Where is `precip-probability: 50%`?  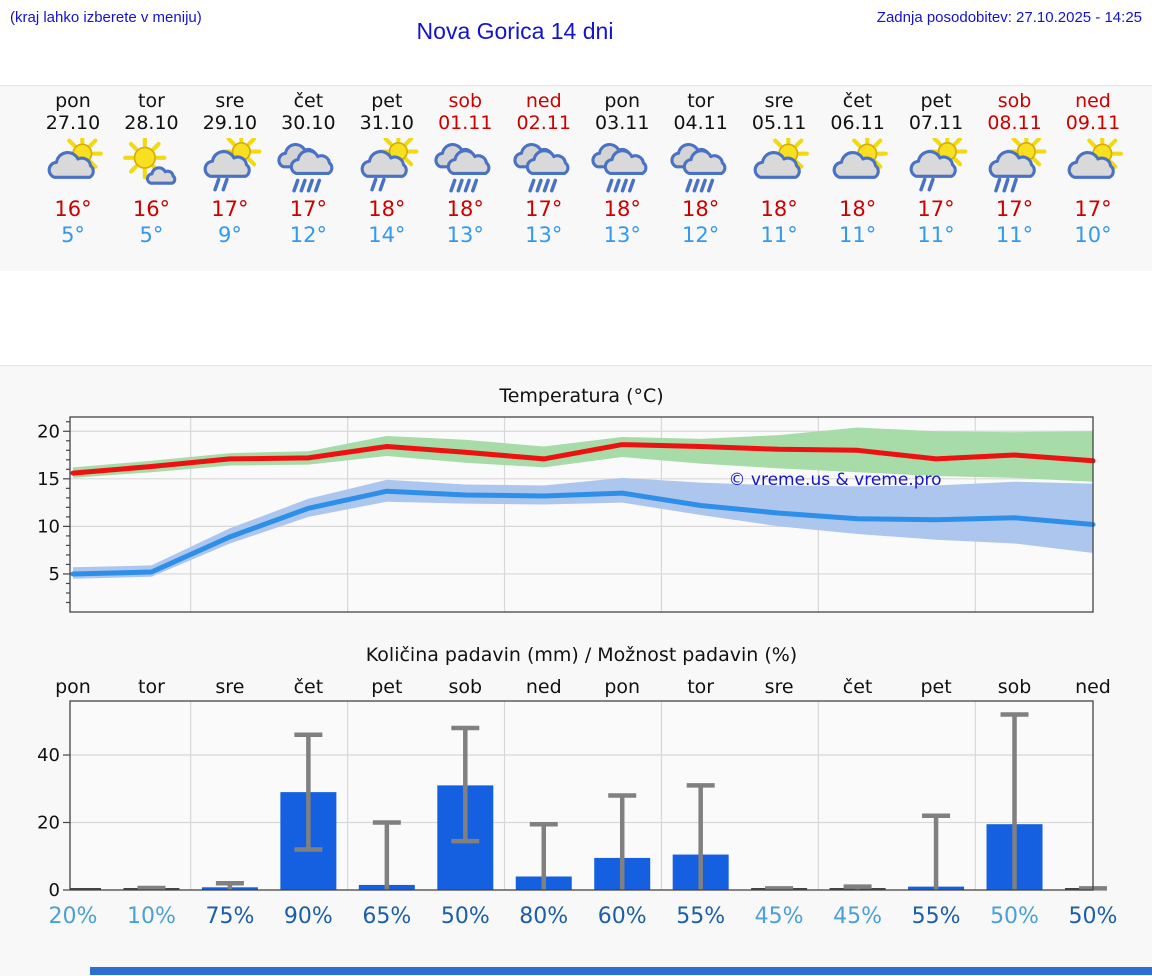
precip-probability: 50% is located at coordinates (1014, 916).